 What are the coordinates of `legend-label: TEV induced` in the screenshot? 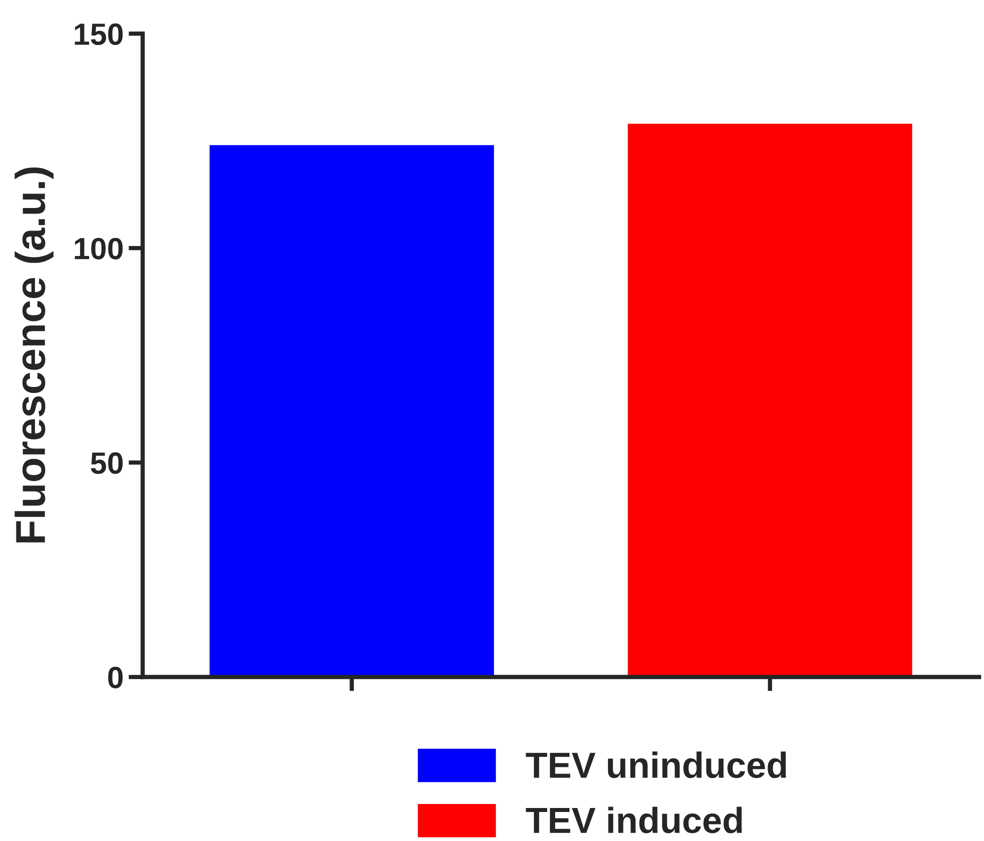 It's located at (634, 820).